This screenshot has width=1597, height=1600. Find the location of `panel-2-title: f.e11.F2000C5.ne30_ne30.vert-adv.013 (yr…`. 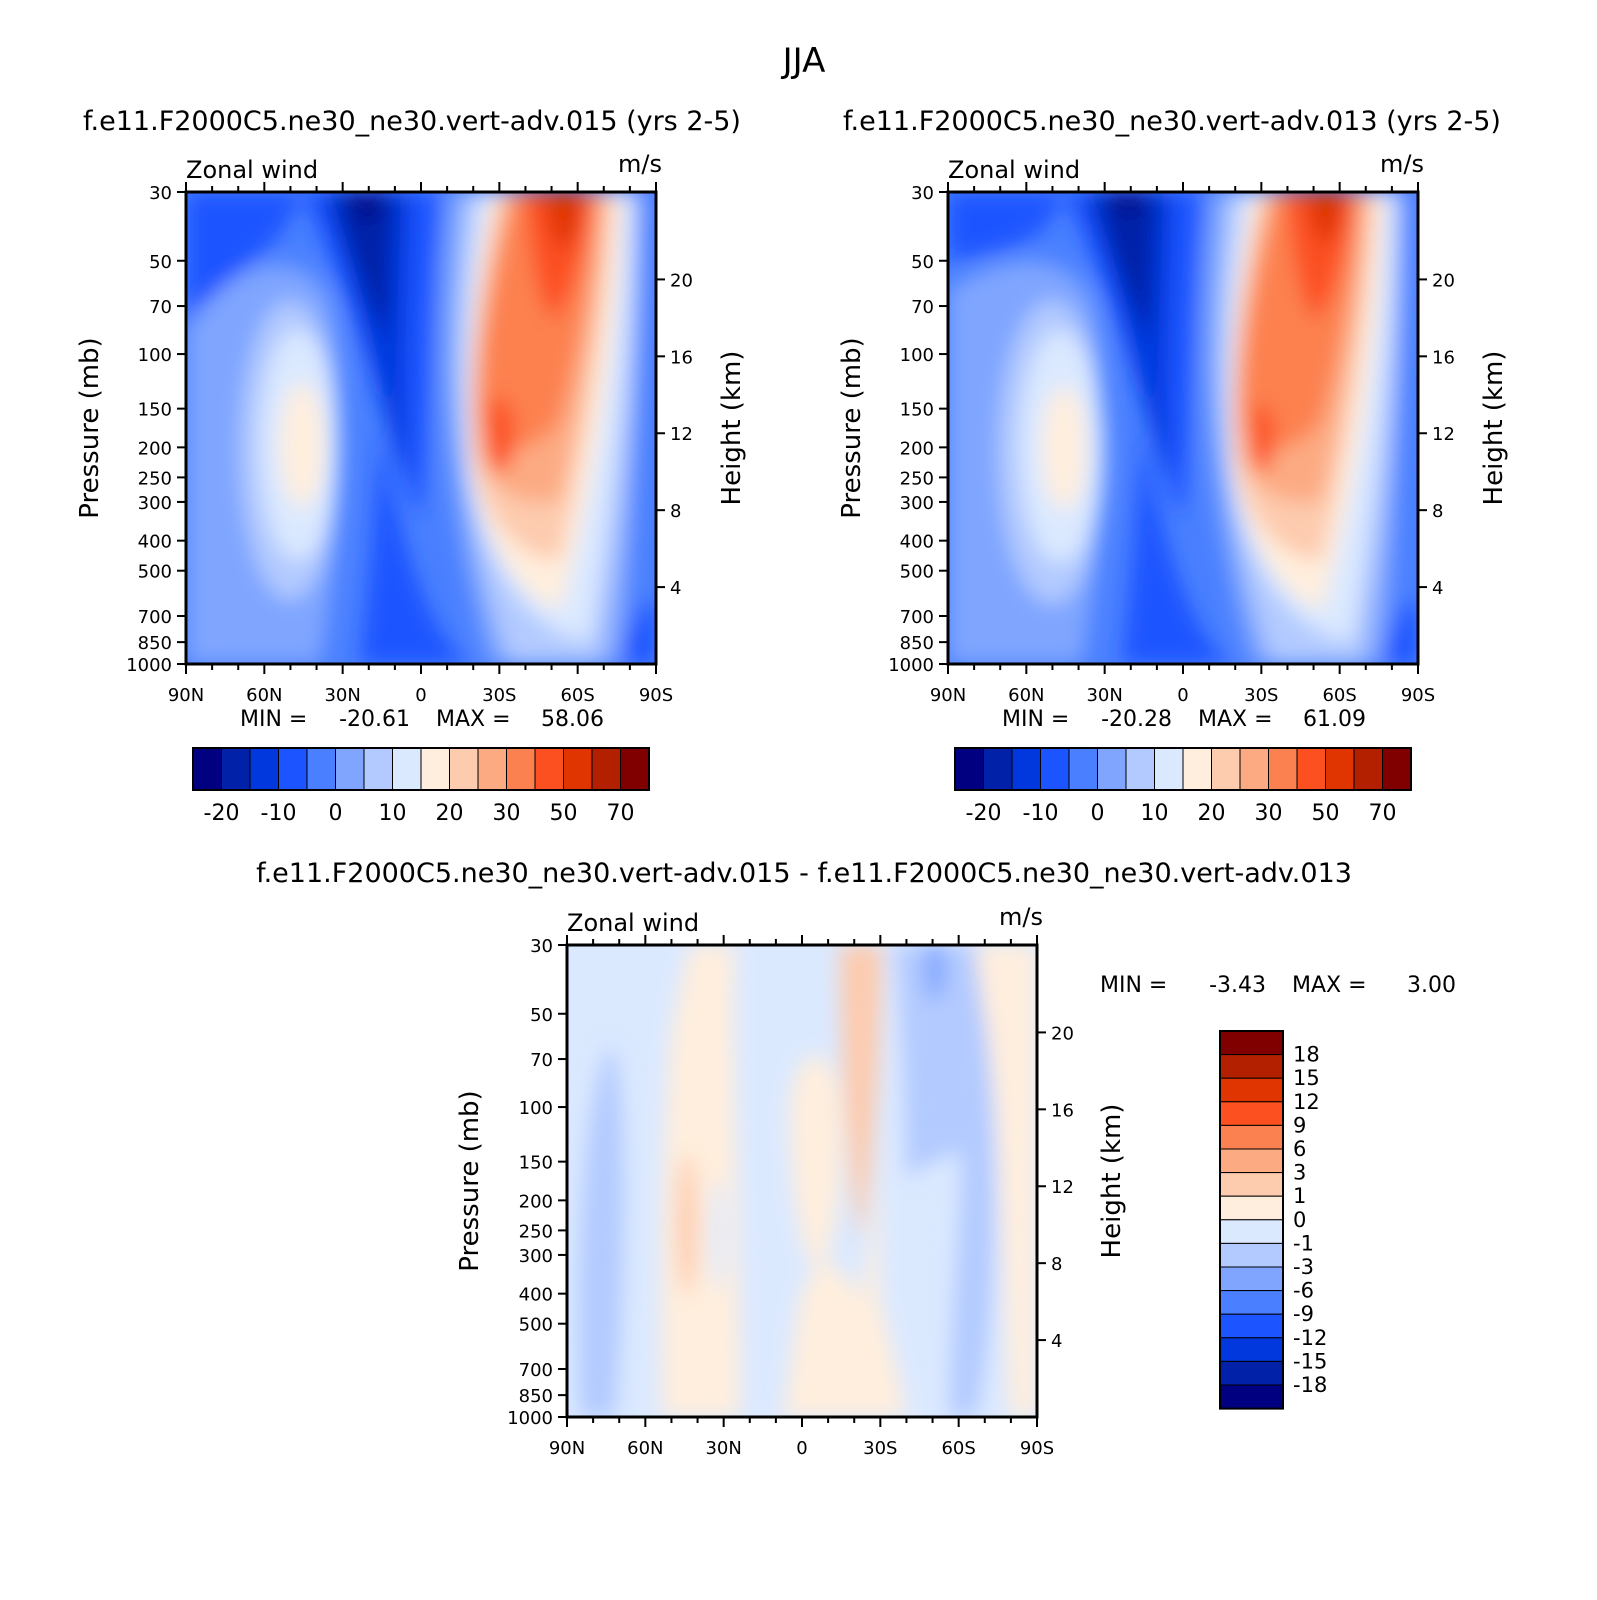

panel-2-title: f.e11.F2000C5.ne30_ne30.vert-adv.013 (yr… is located at coordinates (1172, 121).